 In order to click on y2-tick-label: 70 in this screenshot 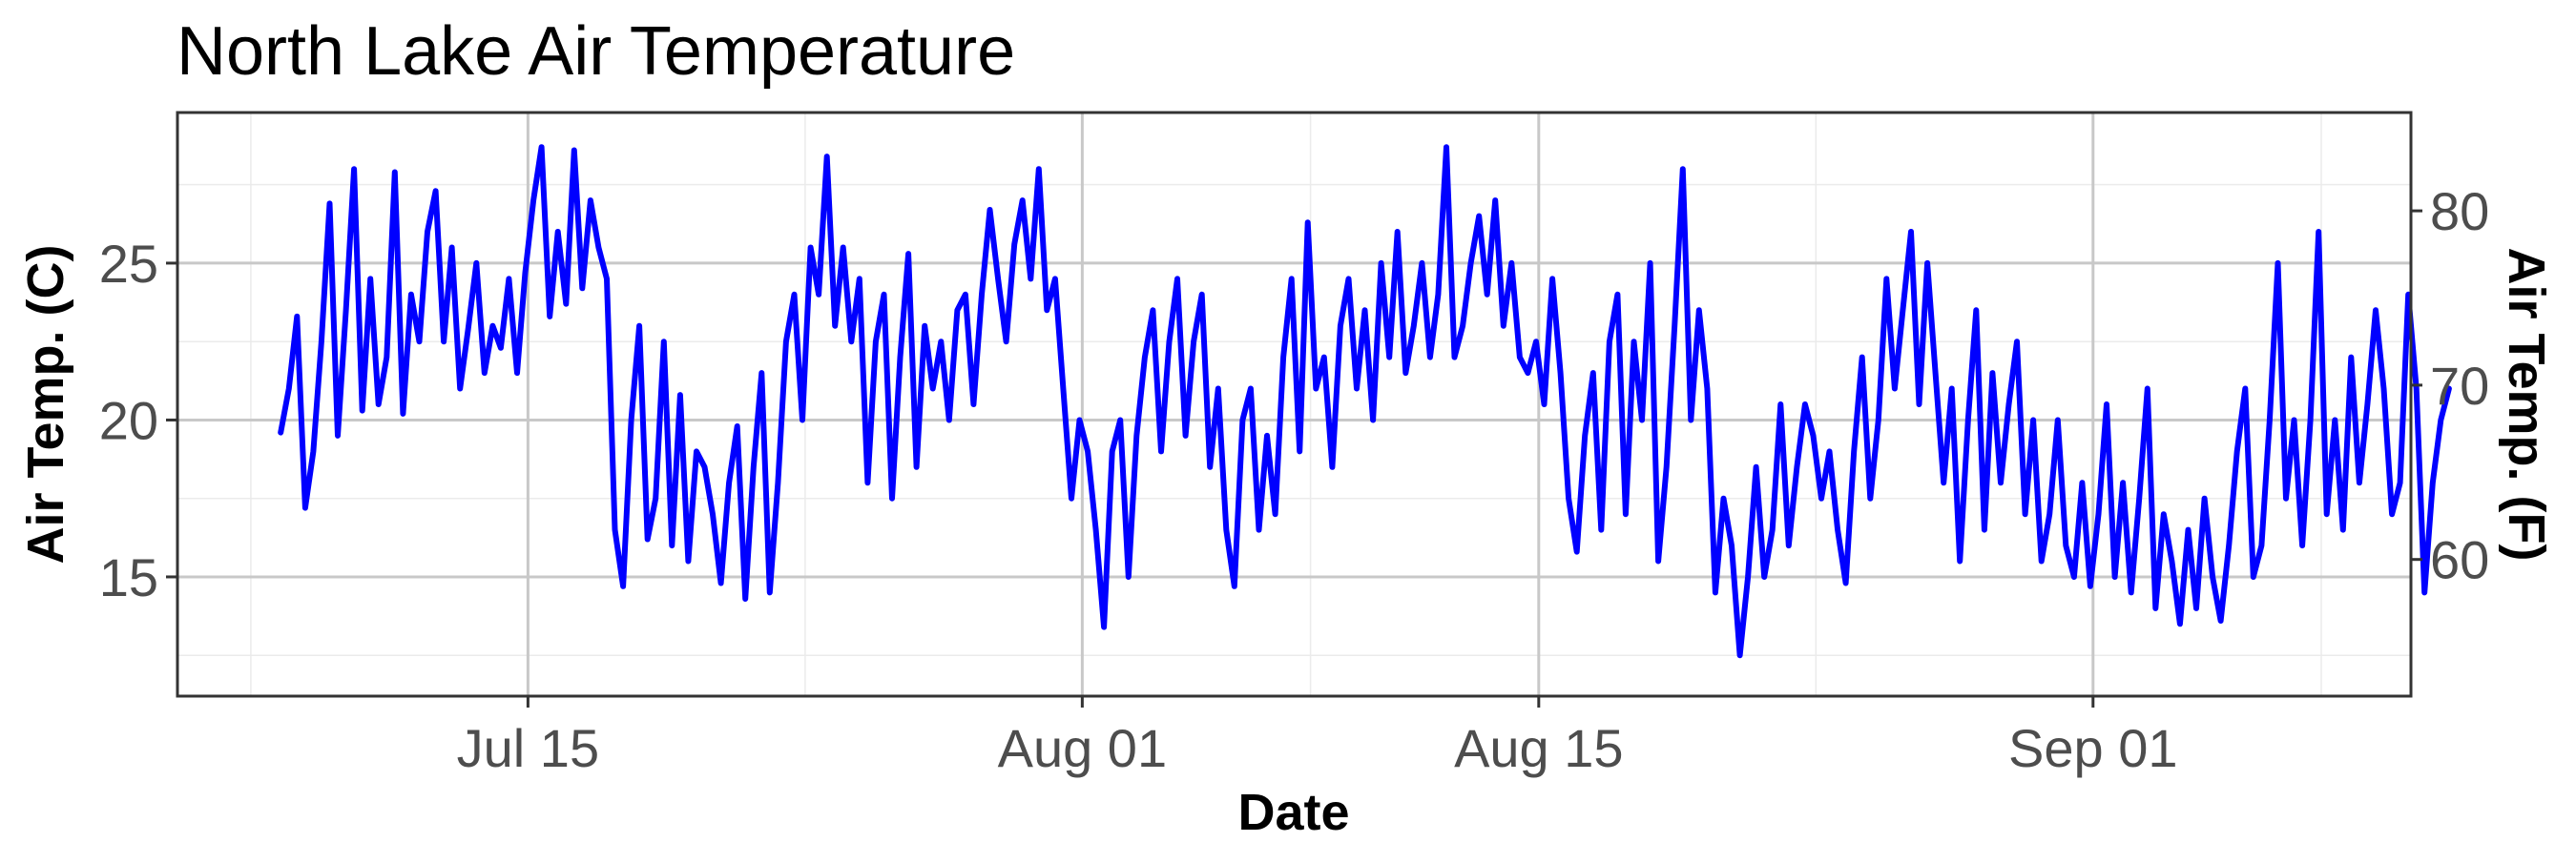, I will do `click(2459, 386)`.